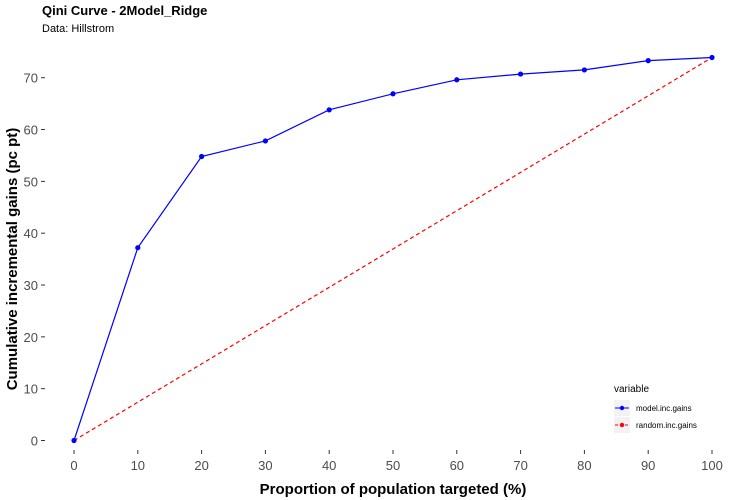 This screenshot has height=500, width=750. What do you see at coordinates (648, 465) in the screenshot?
I see `x-tick-label: 90` at bounding box center [648, 465].